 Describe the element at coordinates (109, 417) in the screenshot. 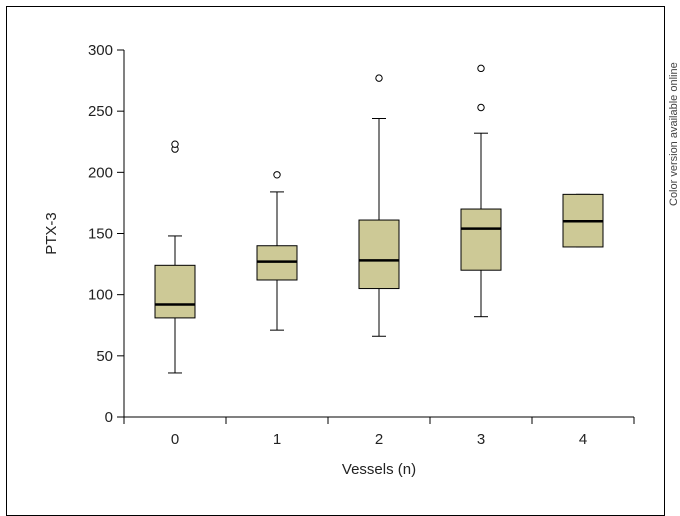

I see `y-tick-label-0: 0` at that location.